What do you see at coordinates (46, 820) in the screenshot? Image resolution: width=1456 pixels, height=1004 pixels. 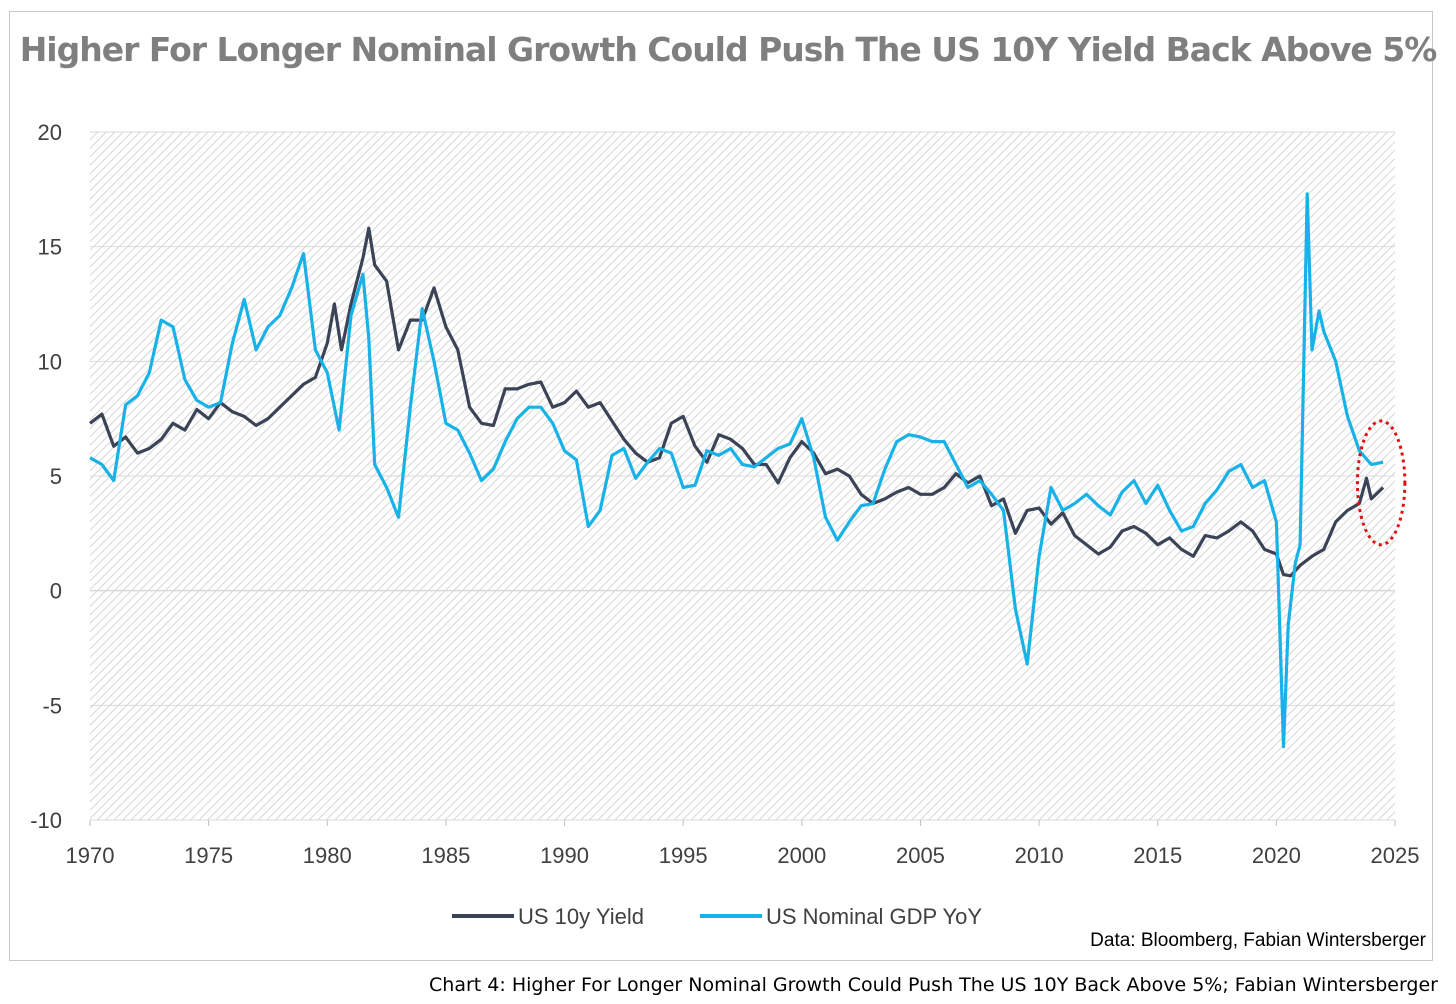 I see `y-tick-label: -10` at bounding box center [46, 820].